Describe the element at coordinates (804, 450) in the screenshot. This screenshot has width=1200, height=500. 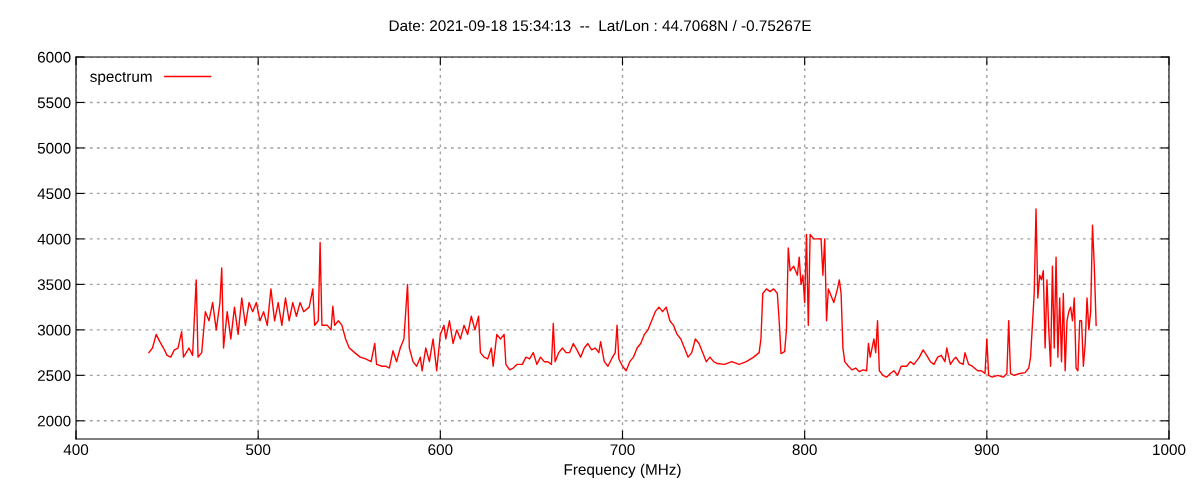
I see `x-tick-label: 800` at that location.